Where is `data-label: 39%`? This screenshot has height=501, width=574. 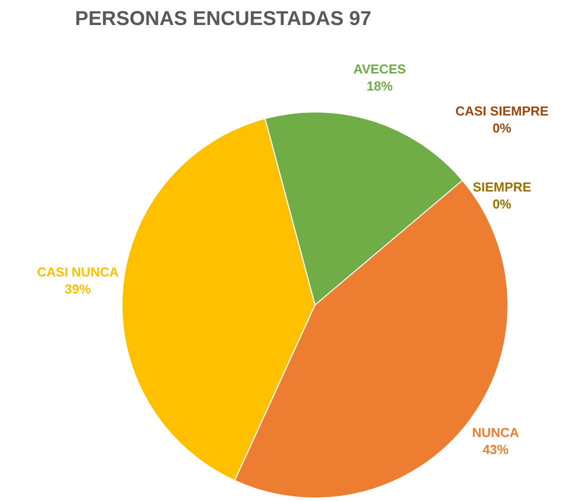
data-label: 39% is located at coordinates (78, 289).